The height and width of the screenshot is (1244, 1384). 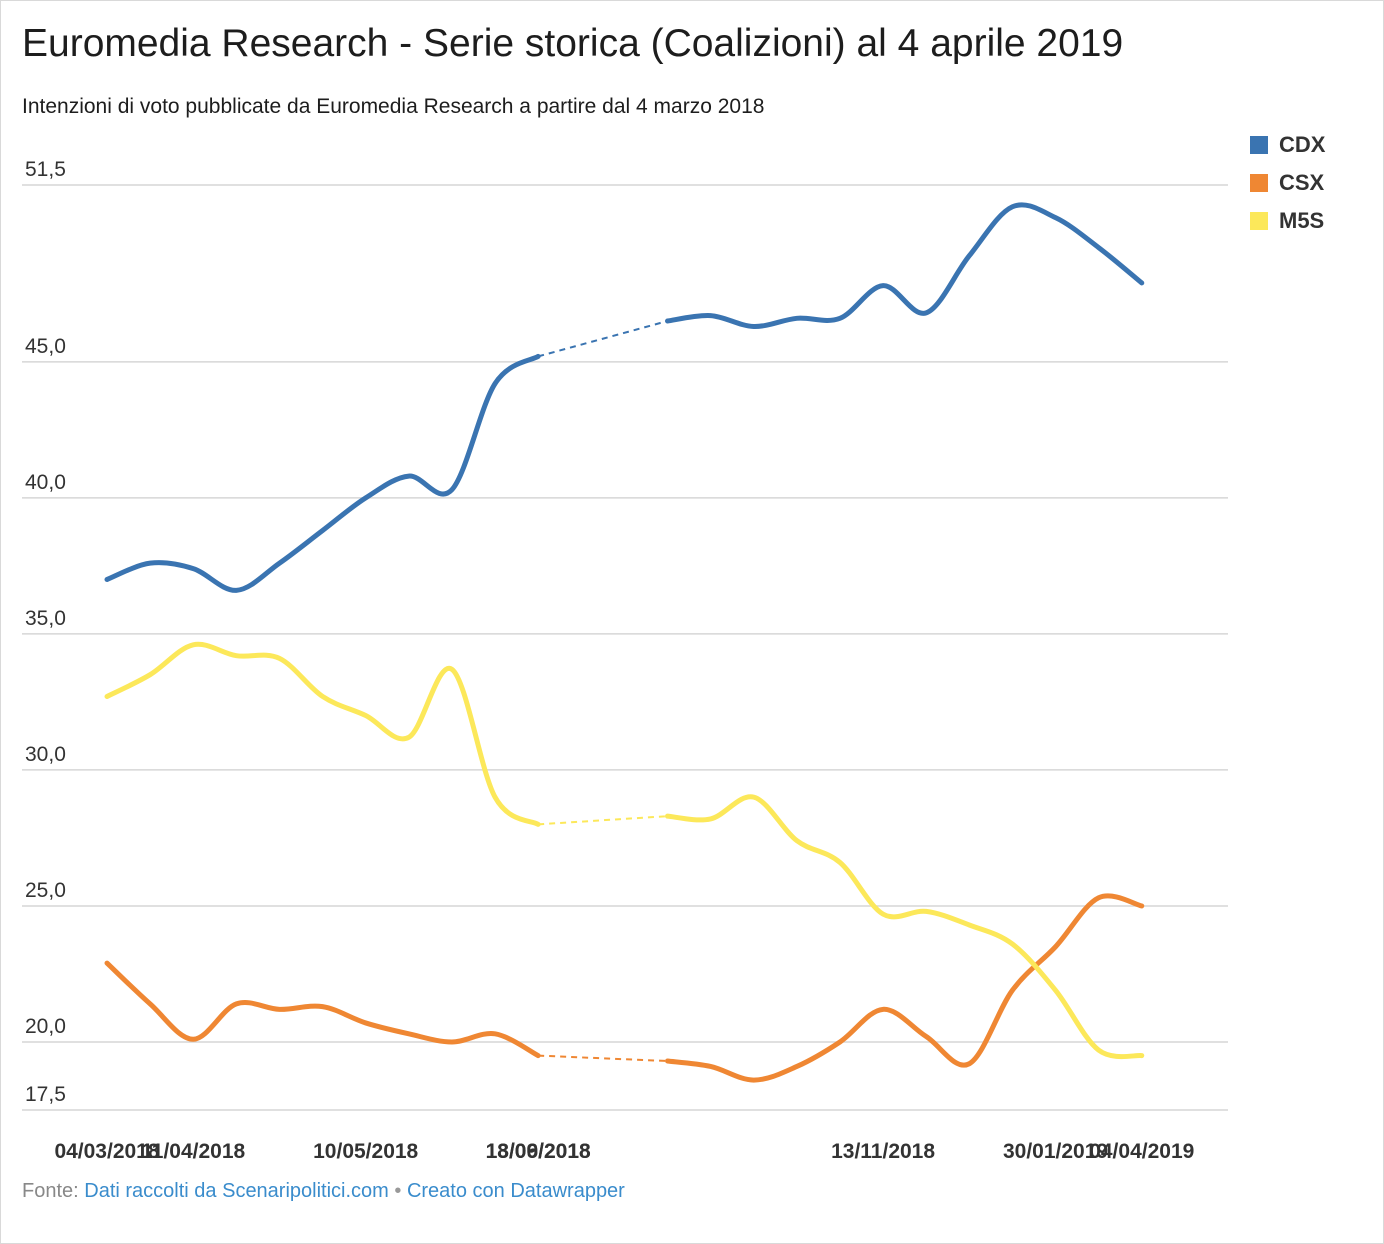 I want to click on legend-item-csx: CSX, so click(x=1287, y=183).